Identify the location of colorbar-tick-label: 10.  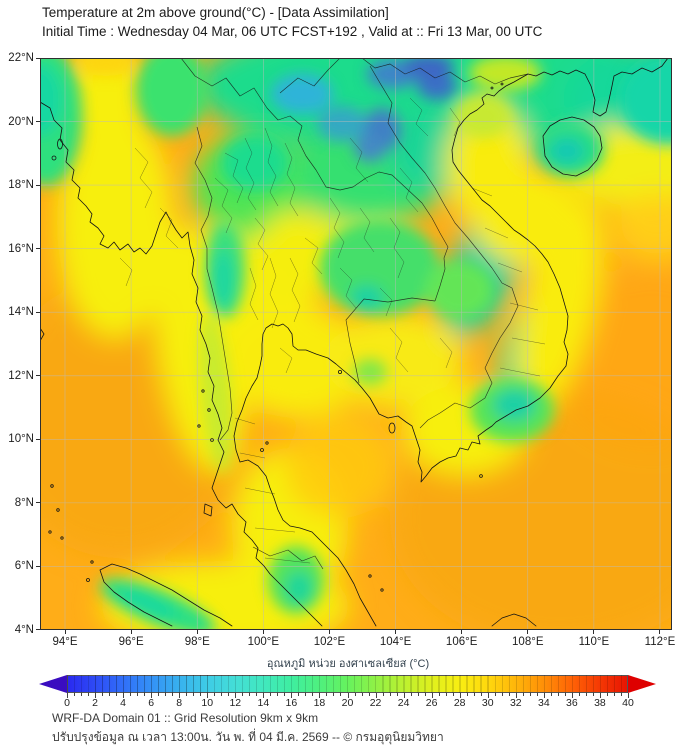
(207, 703).